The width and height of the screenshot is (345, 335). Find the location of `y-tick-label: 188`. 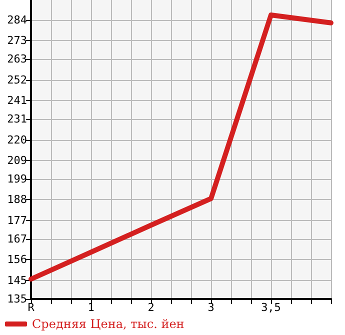

y-tick-label: 188 is located at coordinates (17, 199).